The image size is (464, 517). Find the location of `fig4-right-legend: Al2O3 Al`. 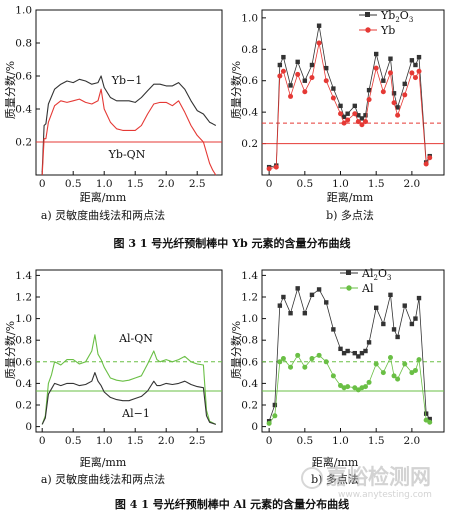

fig4-right-legend: Al2O3 Al is located at coordinates (365, 281).